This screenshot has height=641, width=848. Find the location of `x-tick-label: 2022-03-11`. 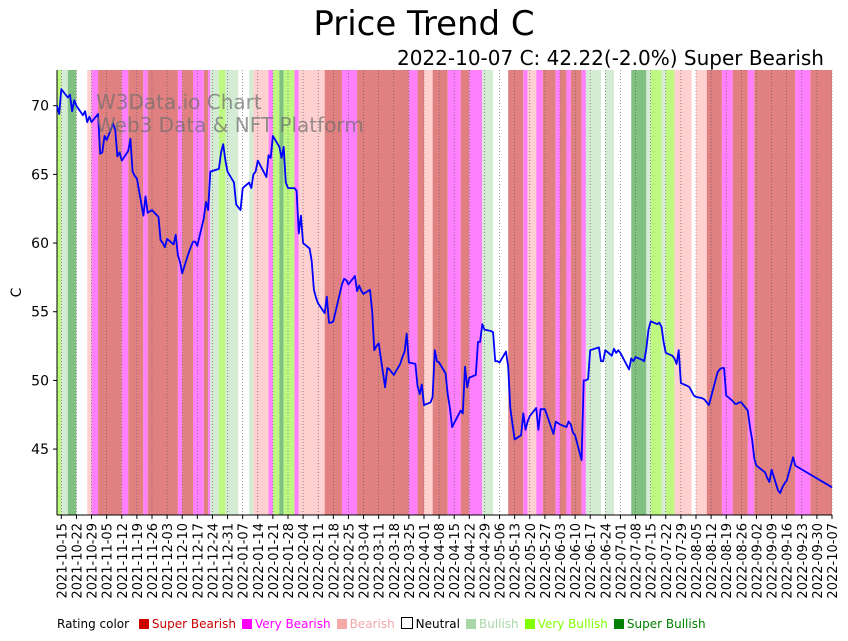

x-tick-label: 2022-03-11 is located at coordinates (380, 561).